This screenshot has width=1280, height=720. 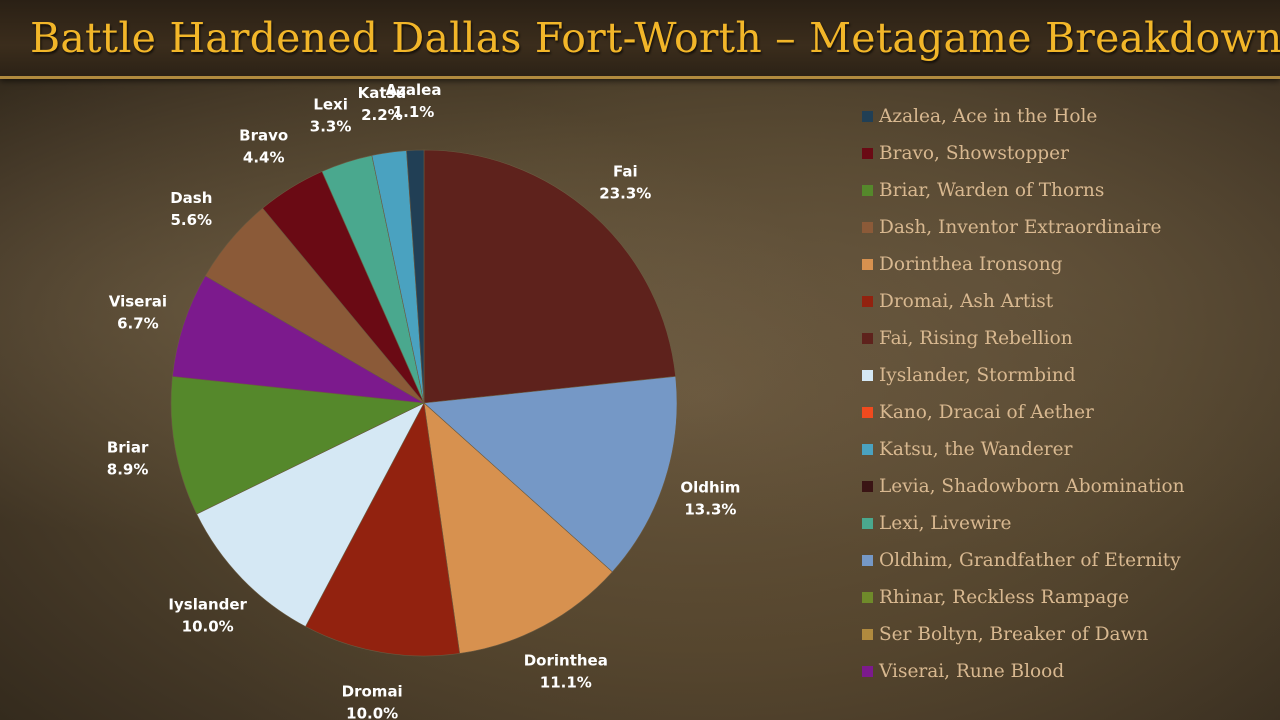 I want to click on pie-label-azalea: Azalea 1.1%, so click(x=414, y=101).